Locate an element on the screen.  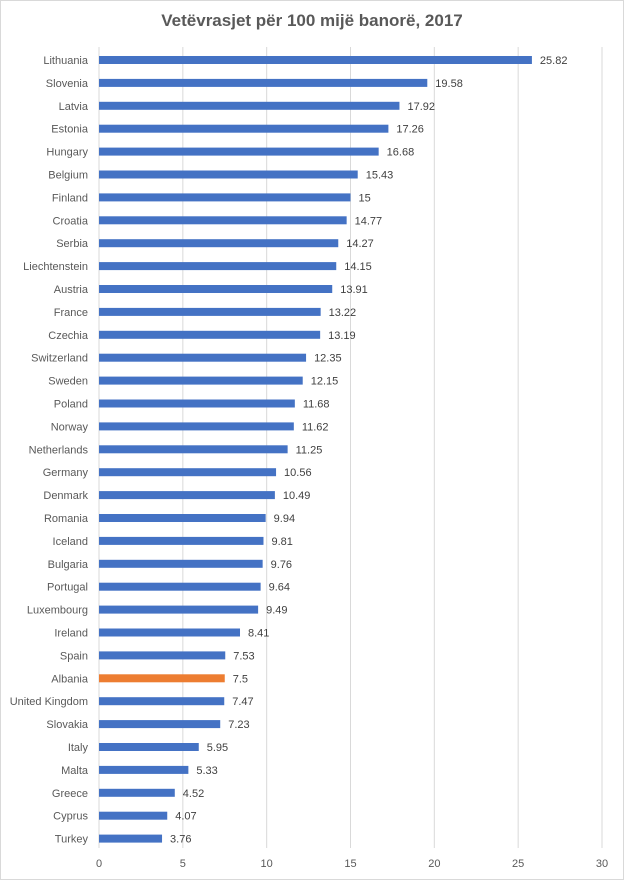
x-tick-label: 0 is located at coordinates (99, 864).